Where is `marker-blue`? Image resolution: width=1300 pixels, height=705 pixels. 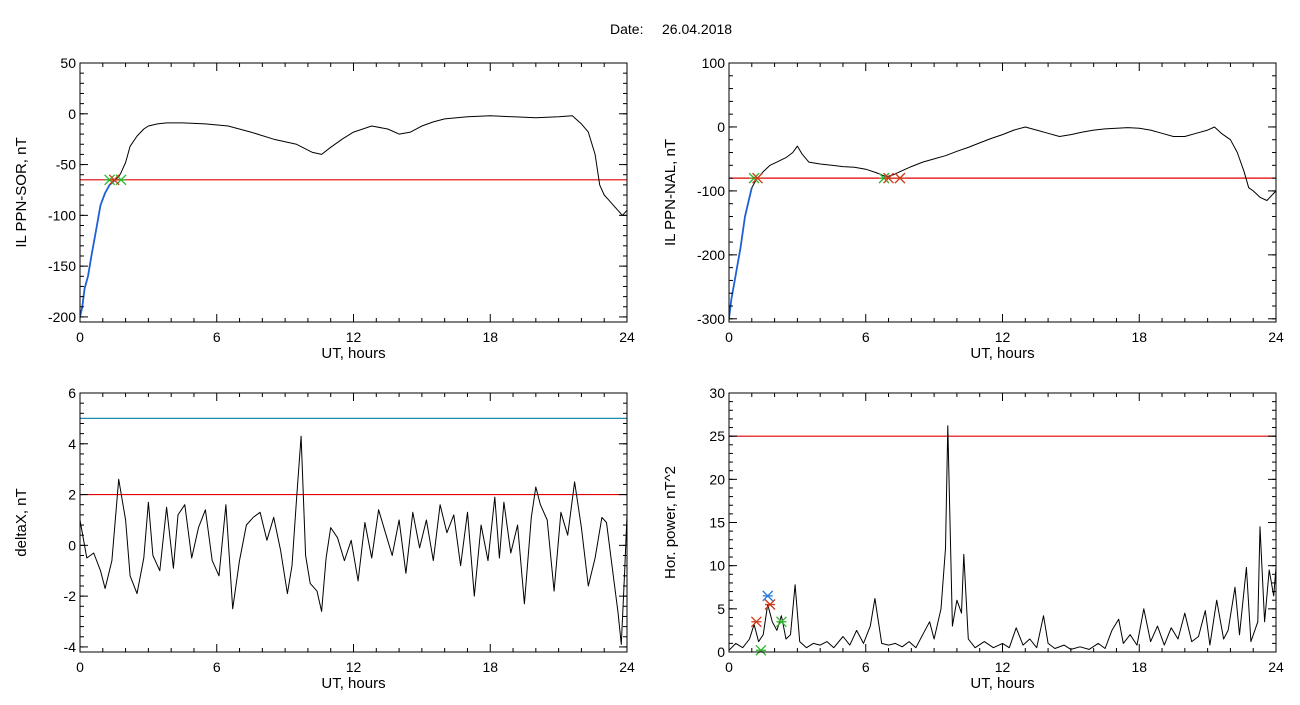
marker-blue is located at coordinates (768, 596).